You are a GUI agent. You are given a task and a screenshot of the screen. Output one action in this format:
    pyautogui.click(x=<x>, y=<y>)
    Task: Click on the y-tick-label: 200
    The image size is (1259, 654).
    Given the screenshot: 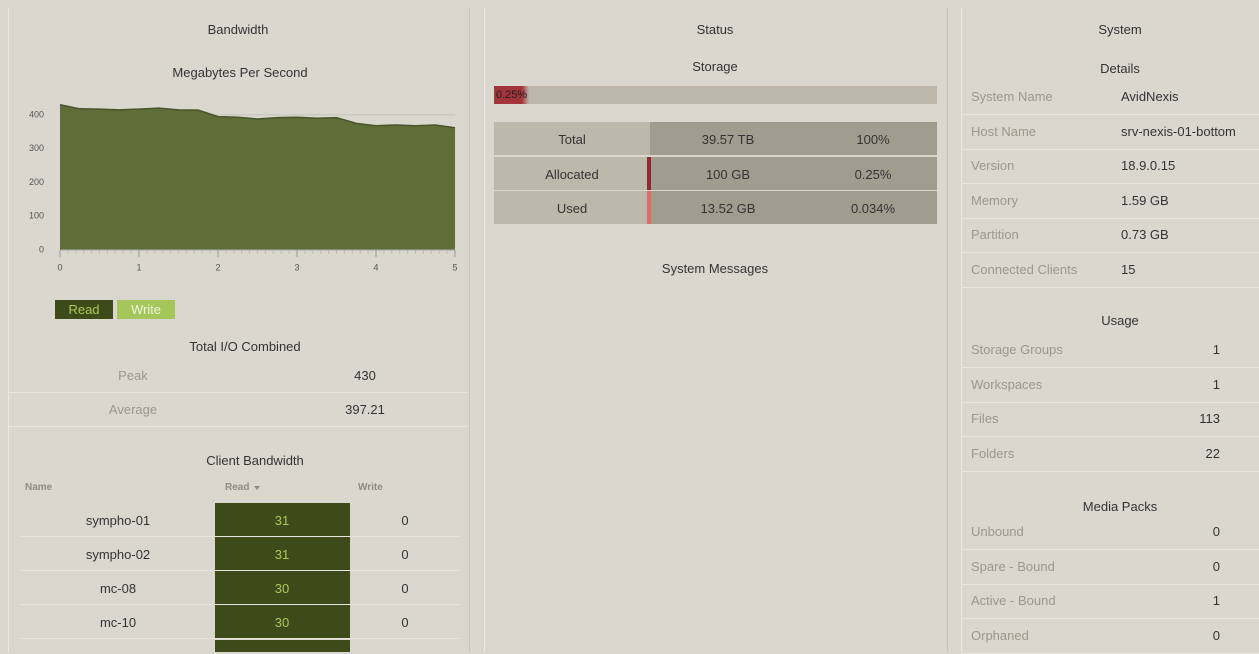 What is the action you would take?
    pyautogui.click(x=36, y=182)
    